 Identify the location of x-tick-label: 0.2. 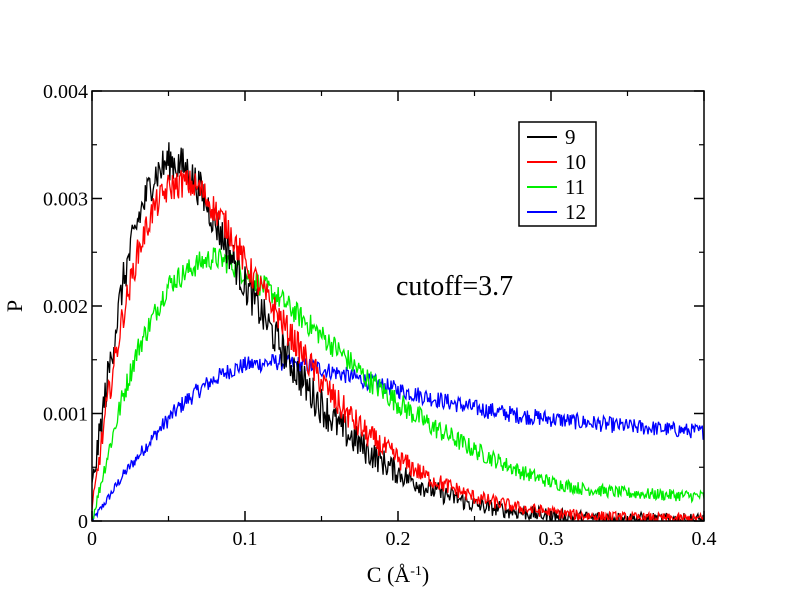
(398, 539).